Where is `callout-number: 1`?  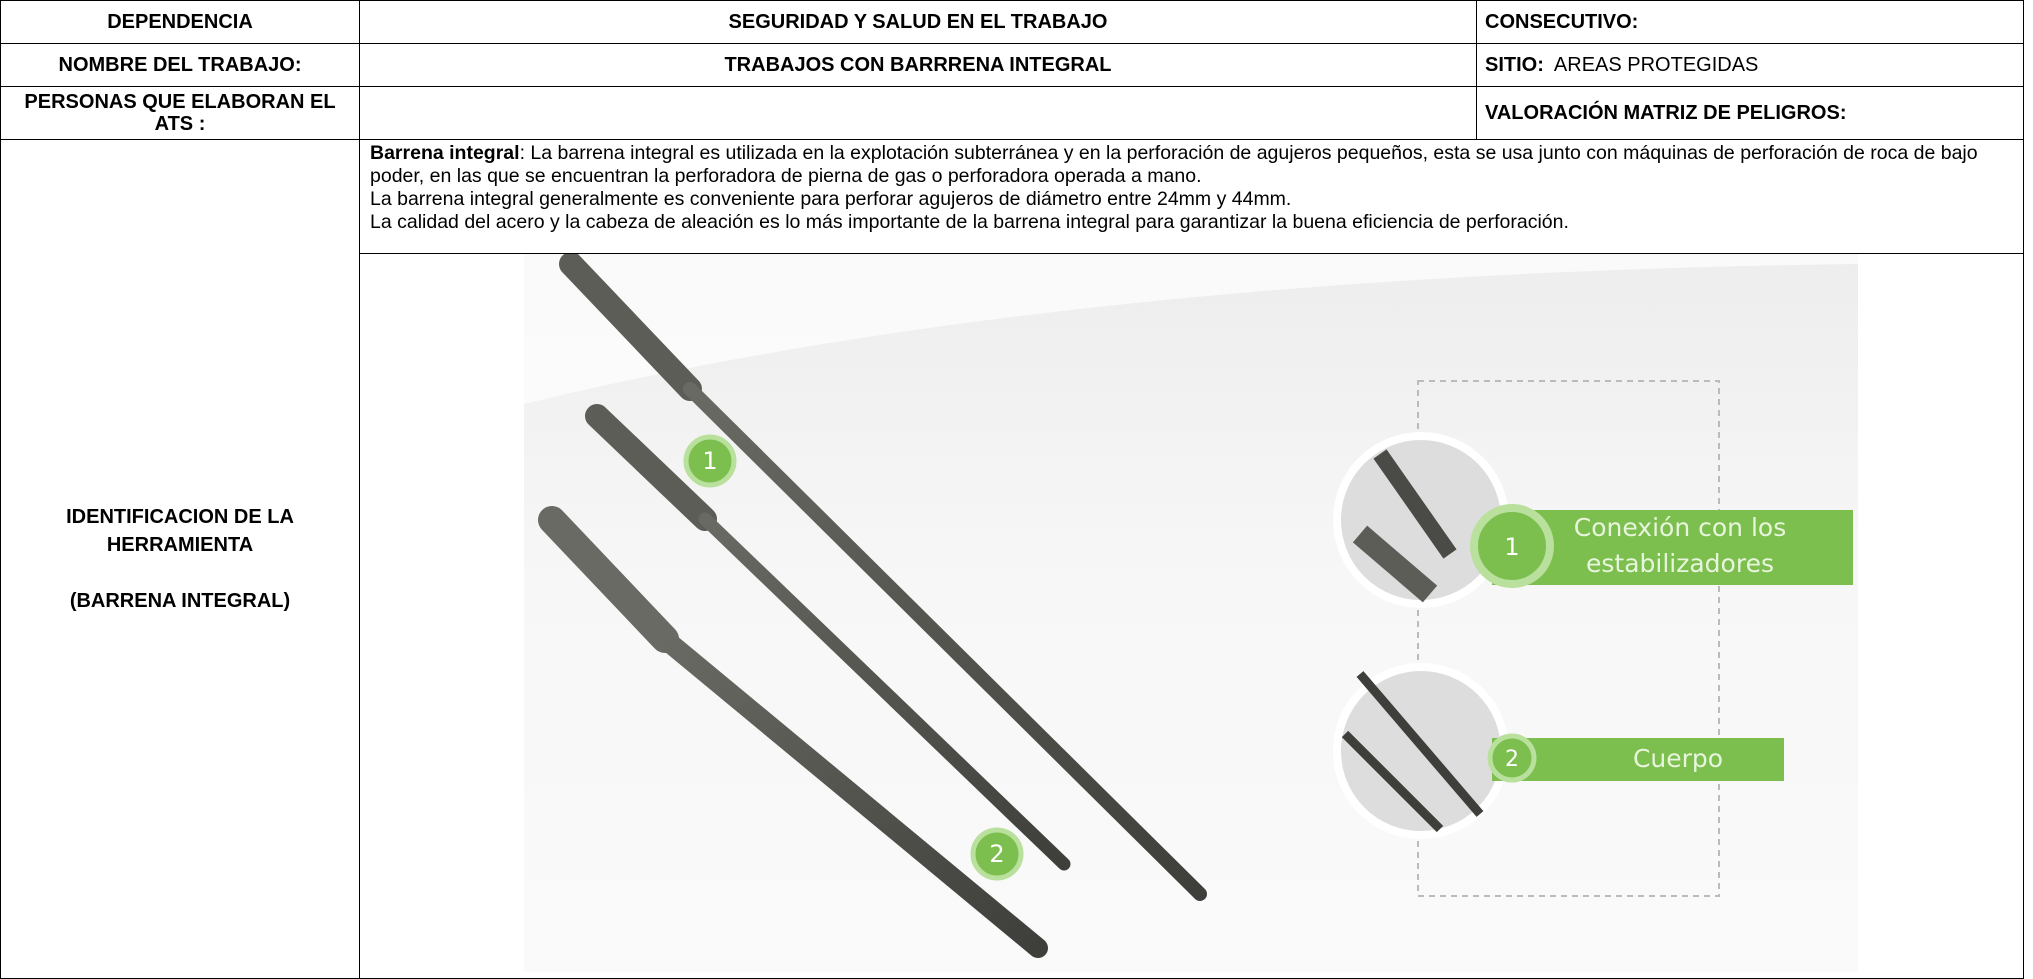 callout-number: 1 is located at coordinates (1511, 547).